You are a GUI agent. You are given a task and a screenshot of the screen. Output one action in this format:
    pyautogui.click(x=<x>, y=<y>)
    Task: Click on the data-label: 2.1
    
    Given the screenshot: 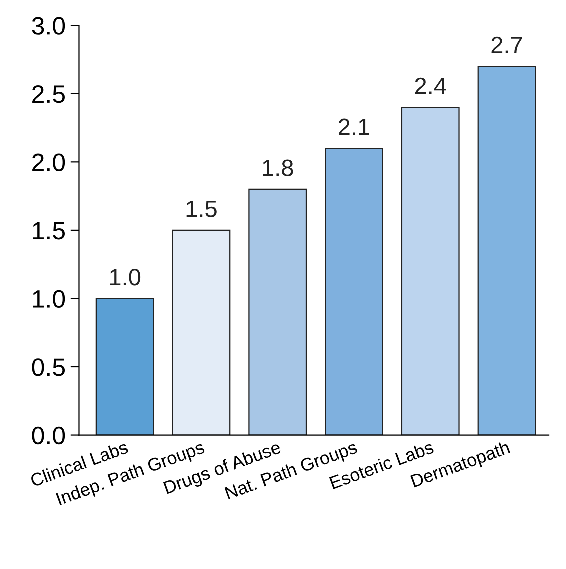 What is the action you would take?
    pyautogui.click(x=354, y=127)
    